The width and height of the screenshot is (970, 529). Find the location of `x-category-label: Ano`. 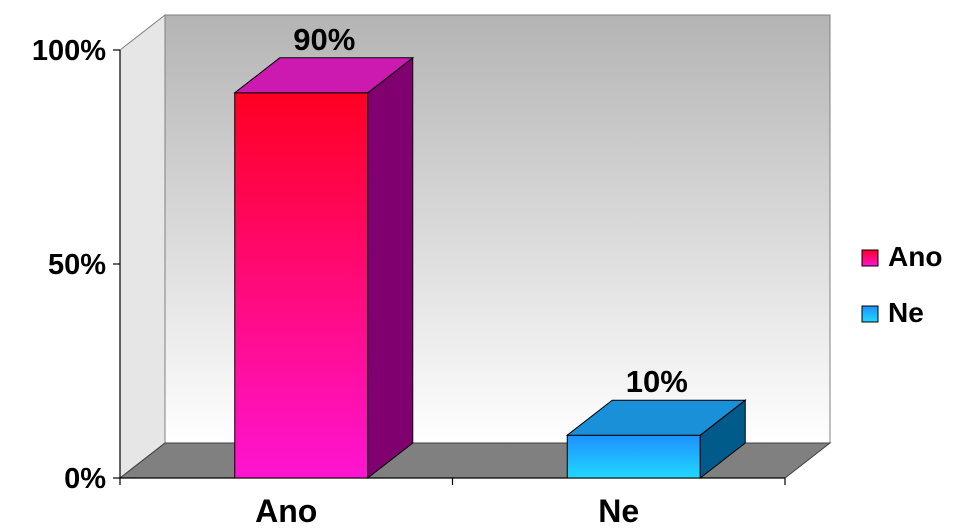

x-category-label: Ano is located at coordinates (286, 511).